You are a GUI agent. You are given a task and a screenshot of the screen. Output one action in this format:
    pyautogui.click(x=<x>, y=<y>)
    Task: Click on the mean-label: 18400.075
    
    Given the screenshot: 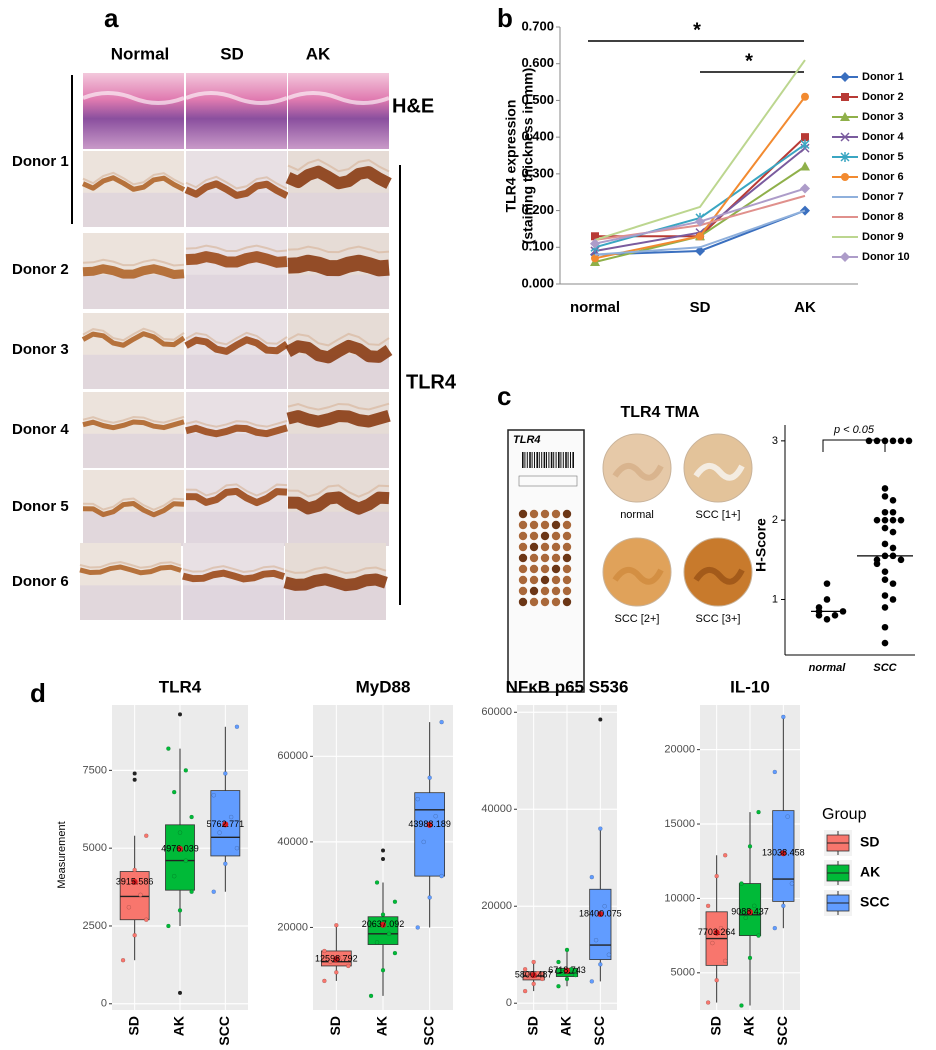 What is the action you would take?
    pyautogui.click(x=600, y=913)
    